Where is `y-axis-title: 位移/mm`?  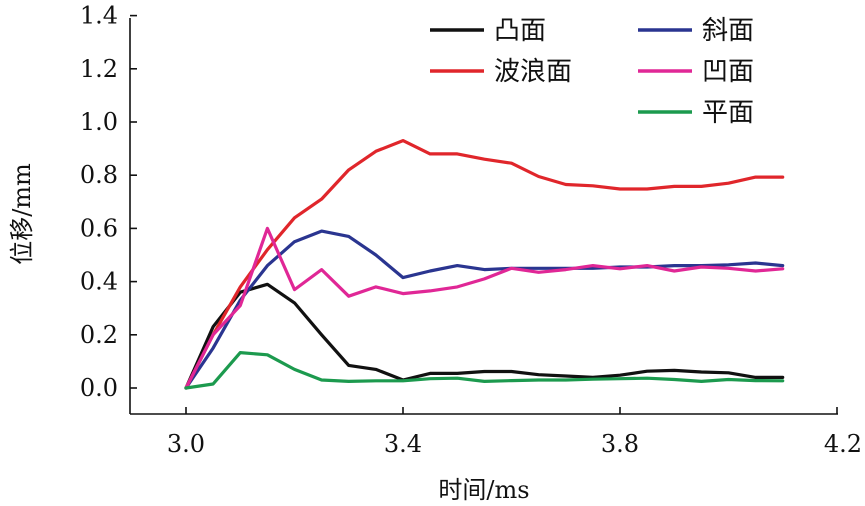 y-axis-title: 位移/mm is located at coordinates (22, 214).